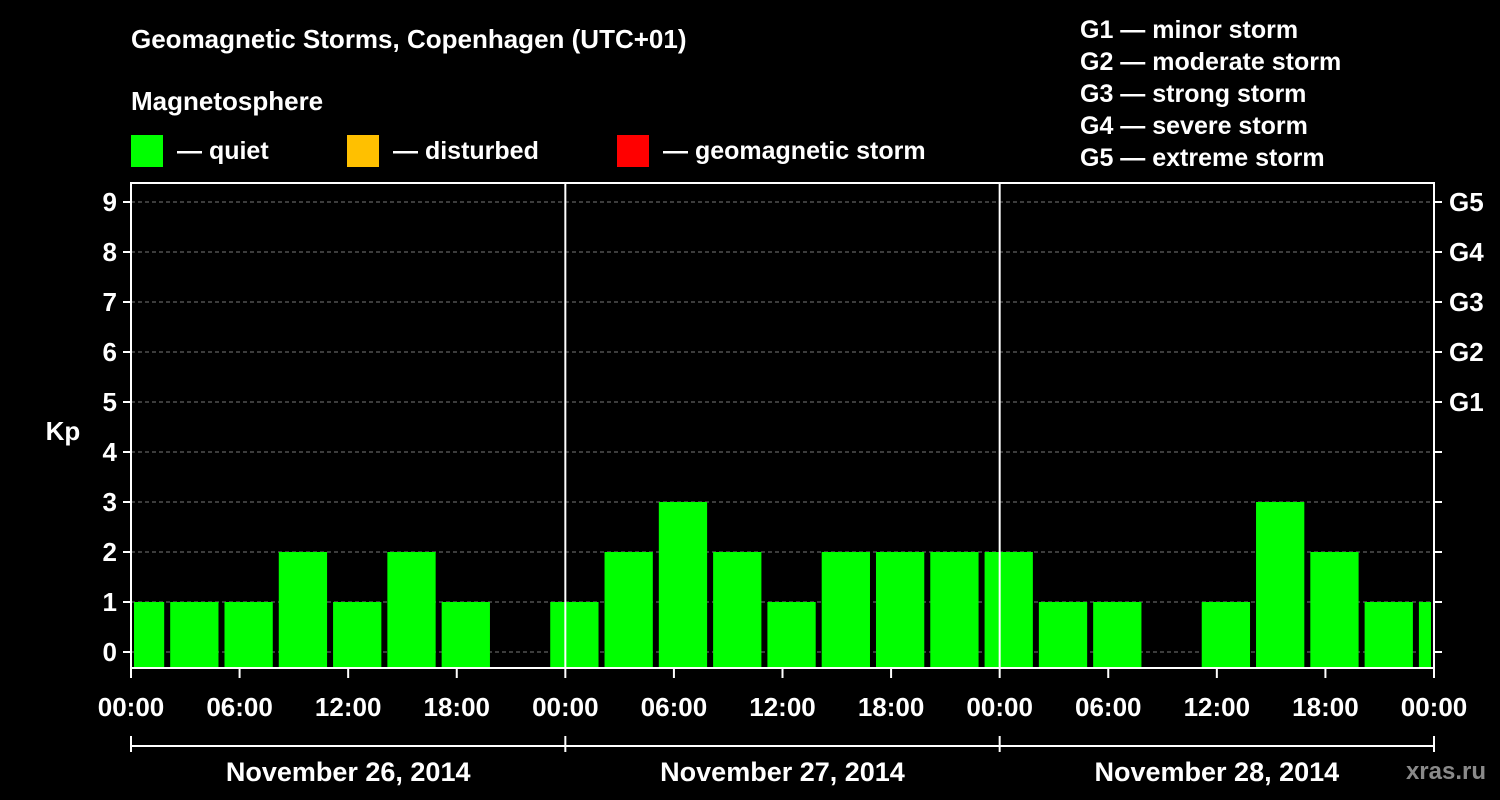 Image resolution: width=1500 pixels, height=800 pixels. What do you see at coordinates (223, 150) in the screenshot?
I see `legend-label-quiet: — quiet` at bounding box center [223, 150].